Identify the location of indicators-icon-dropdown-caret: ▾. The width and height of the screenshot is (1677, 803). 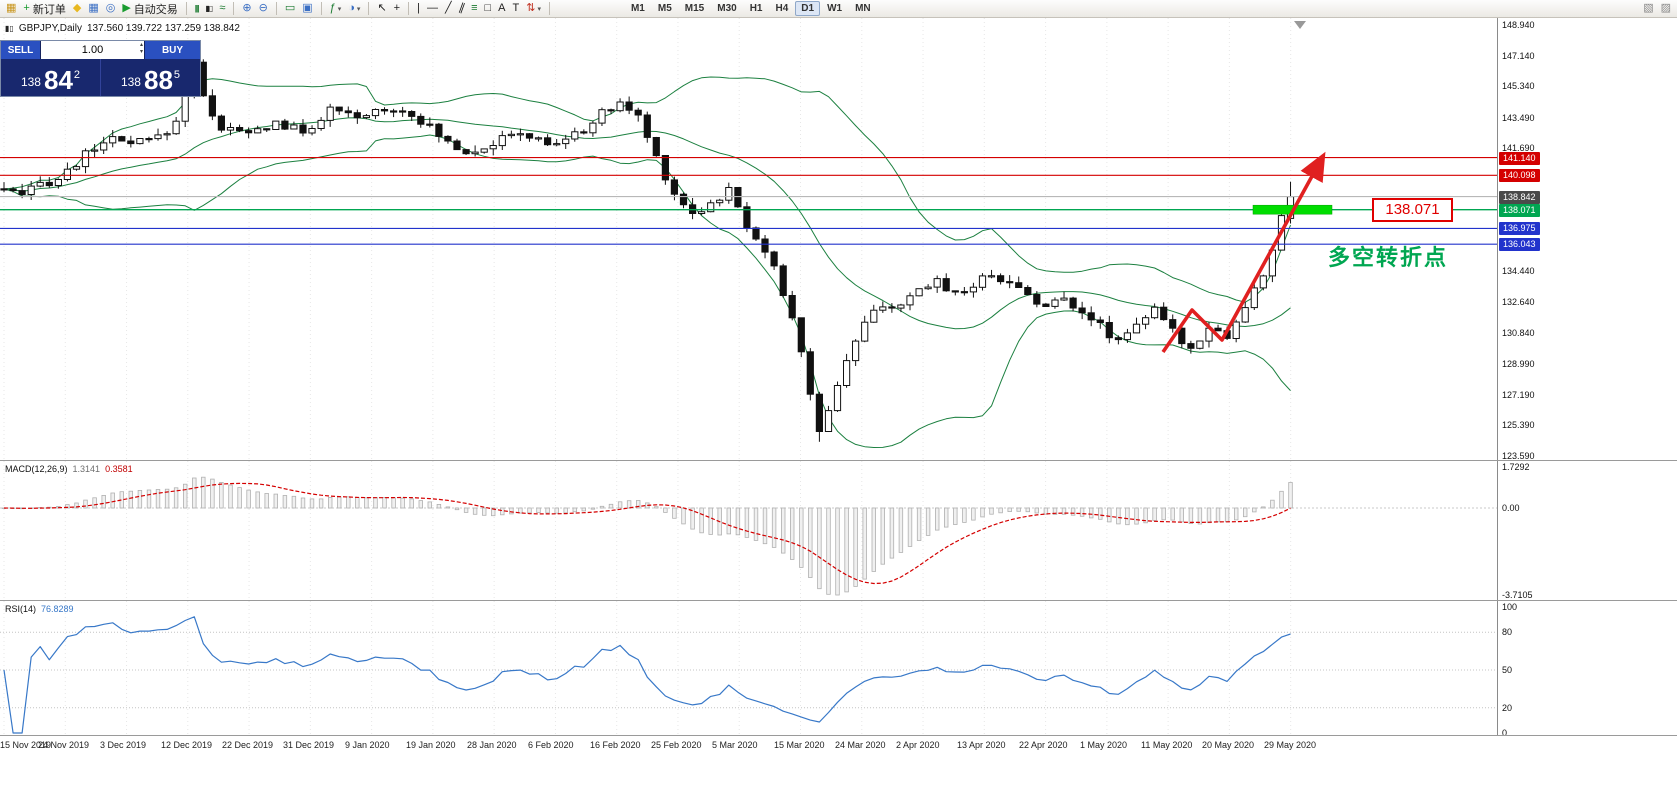
(339, 9).